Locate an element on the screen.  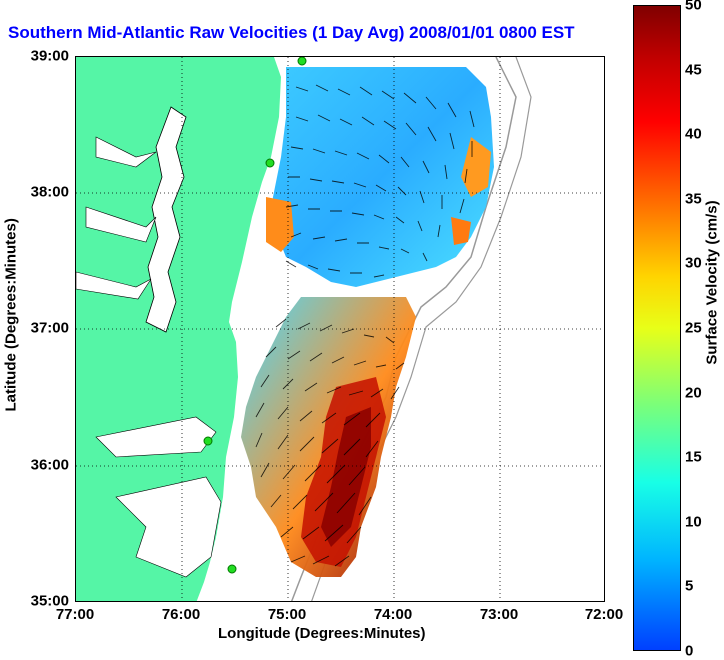
x-tick-73: 73:00 is located at coordinates (499, 614).